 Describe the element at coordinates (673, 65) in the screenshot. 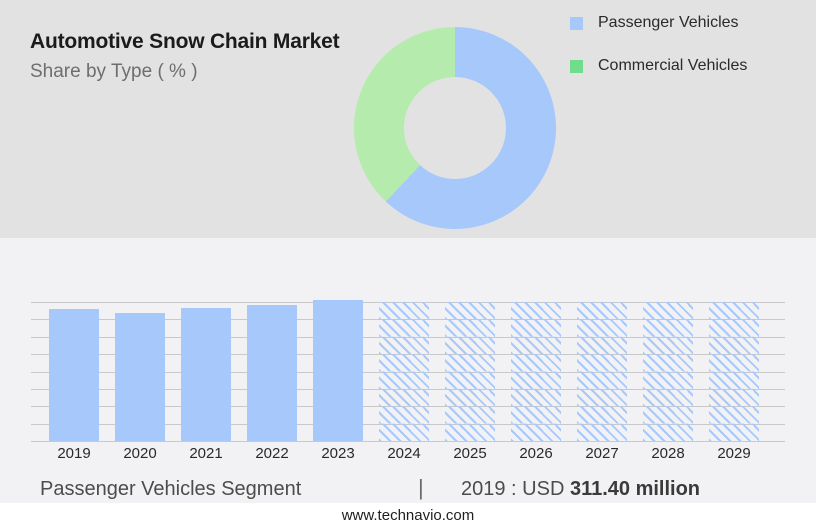

I see `legend-label: Commercial Vehicles` at that location.